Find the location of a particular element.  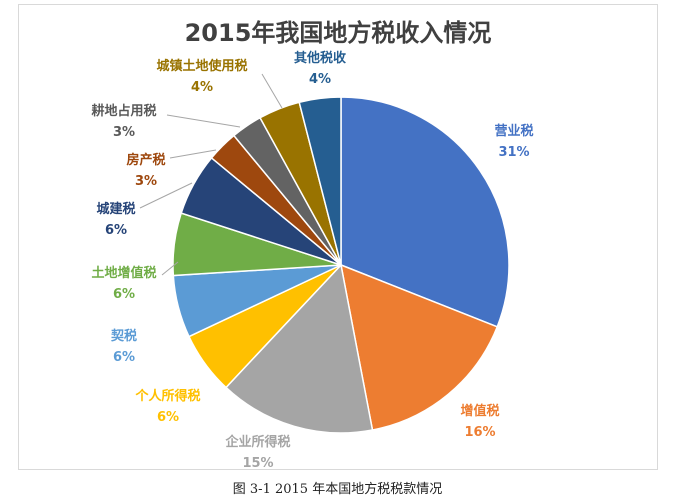

slice-percent-label: 31% is located at coordinates (513, 152).